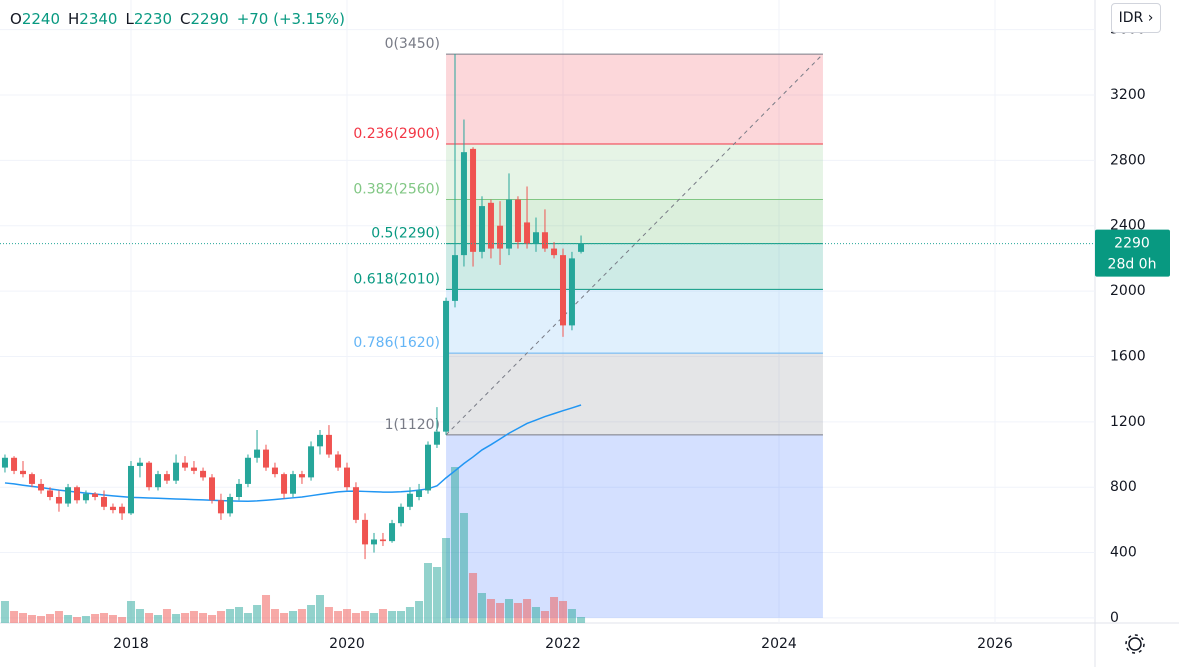 This screenshot has height=667, width=1179. I want to click on y-tick-label: 800, so click(1123, 487).